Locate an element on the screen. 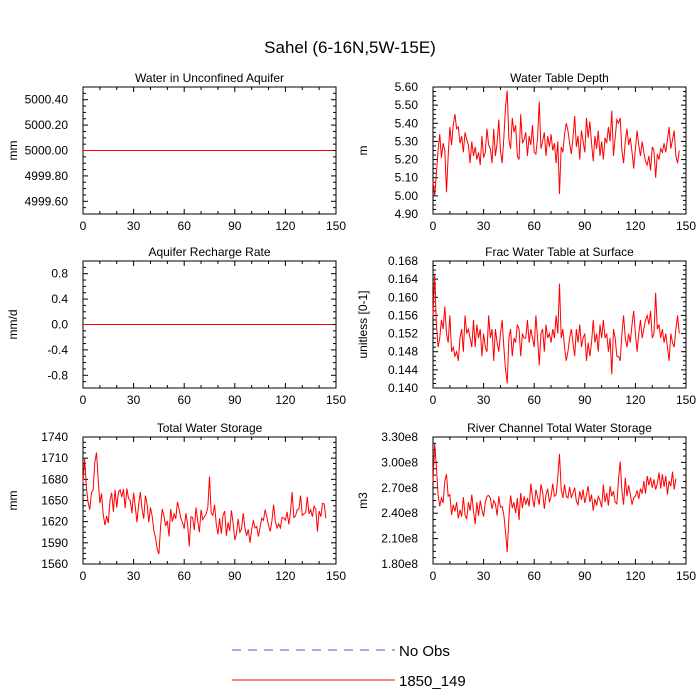 This screenshot has width=700, height=700. y-tick-label: 5000.00 is located at coordinates (47, 151).